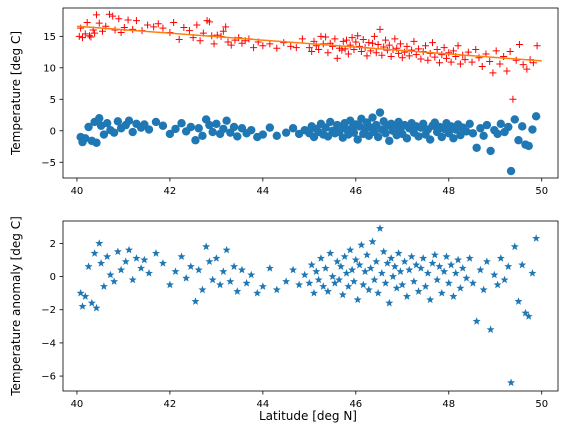 The height and width of the screenshot is (432, 565). What do you see at coordinates (53, 244) in the screenshot?
I see `bottom-panel-y-tick-label: 2` at bounding box center [53, 244].